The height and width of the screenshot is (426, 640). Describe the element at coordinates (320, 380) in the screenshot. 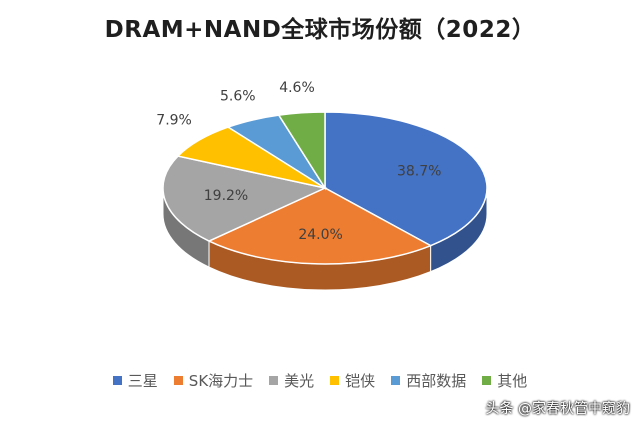

I see `legend: 三星 SK海力士 美光 铠侠 西部数据 其他` at that location.